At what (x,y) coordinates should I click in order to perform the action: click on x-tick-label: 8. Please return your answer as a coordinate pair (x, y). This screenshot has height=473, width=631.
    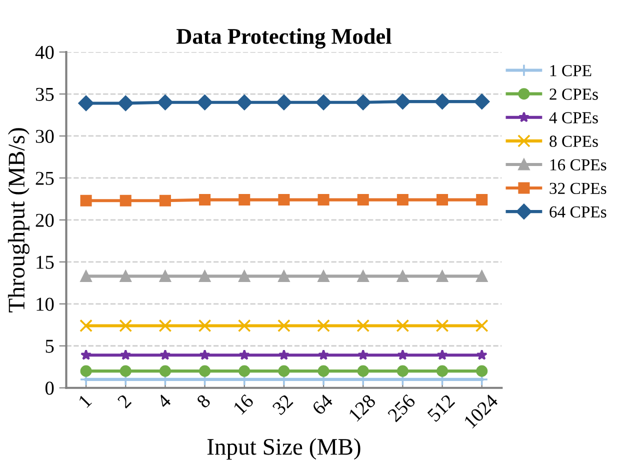
    Looking at the image, I should click on (204, 401).